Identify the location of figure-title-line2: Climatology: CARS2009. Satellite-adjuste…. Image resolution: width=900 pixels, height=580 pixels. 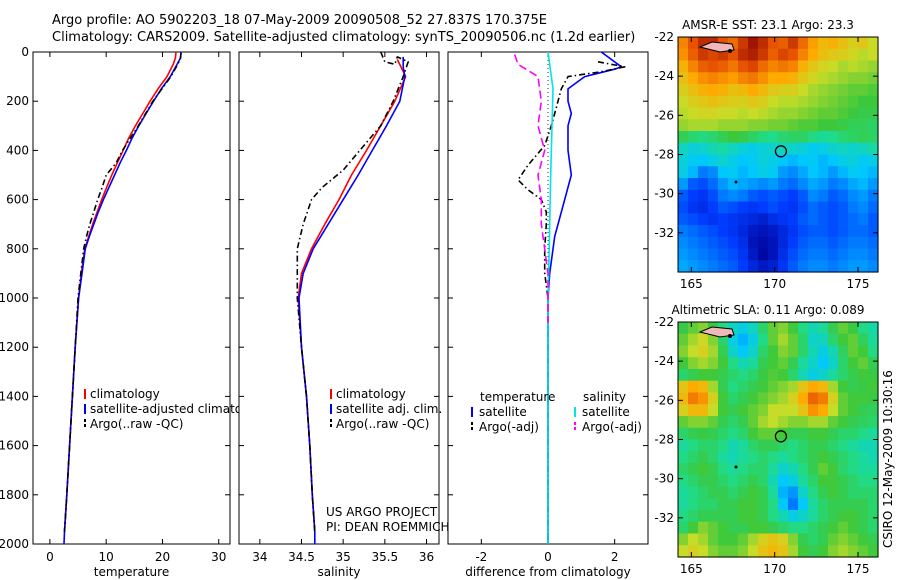
(344, 37).